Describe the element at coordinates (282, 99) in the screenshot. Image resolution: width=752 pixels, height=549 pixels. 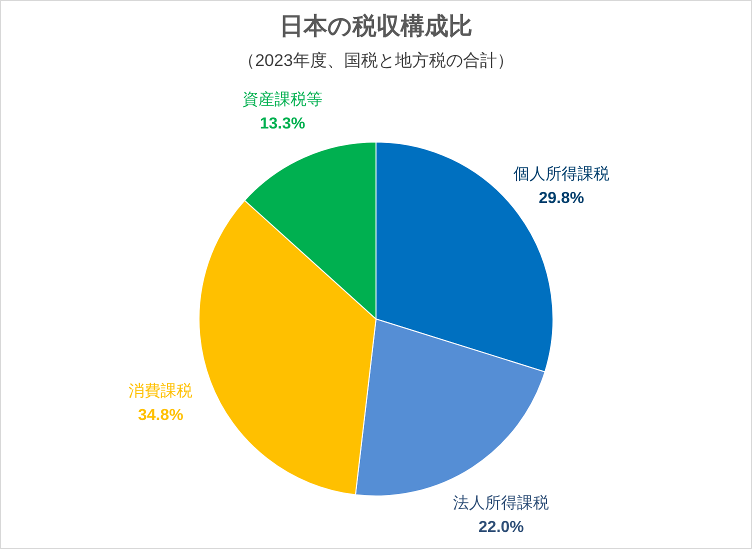
I see `slice-label: 資産課税等` at that location.